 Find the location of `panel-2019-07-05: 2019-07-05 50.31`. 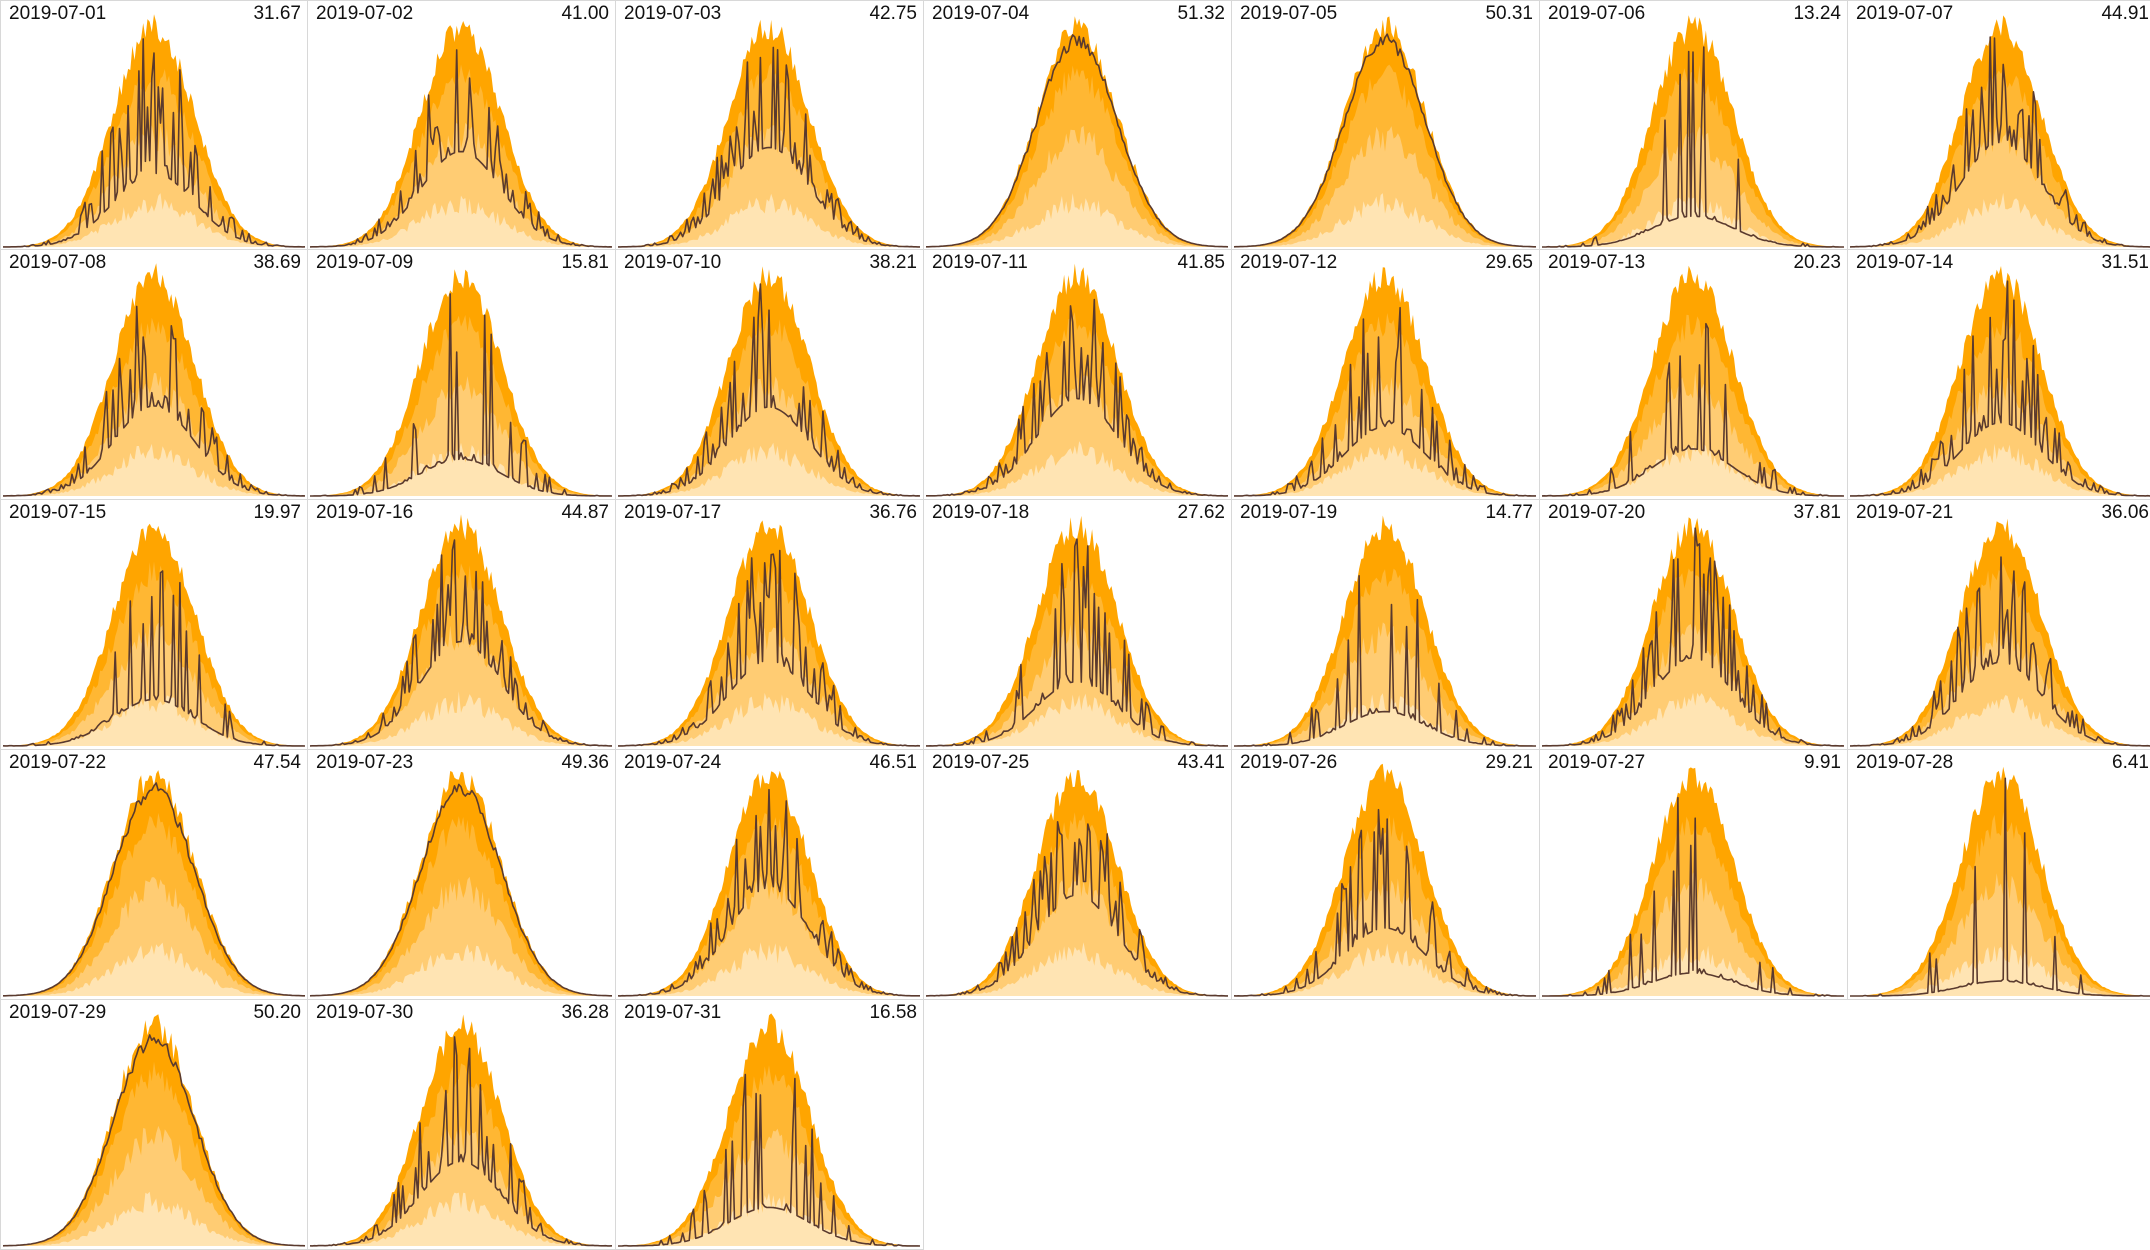

panel-2019-07-05: 2019-07-05 50.31 is located at coordinates (1386, 125).